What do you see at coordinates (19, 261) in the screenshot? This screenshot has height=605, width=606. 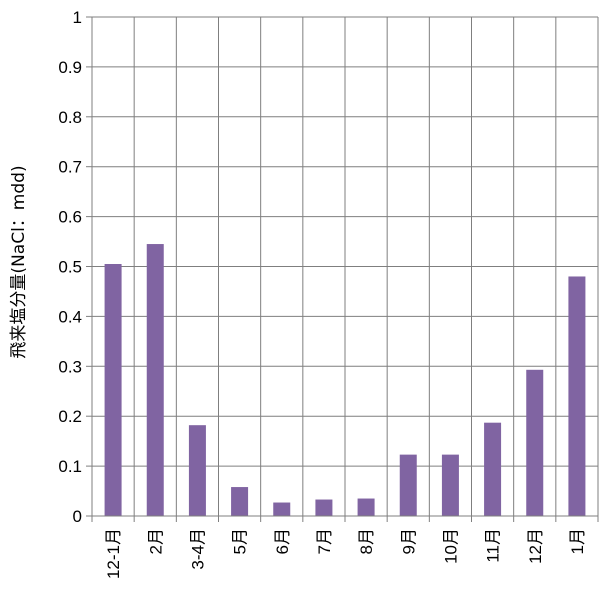 I see `y-axis-label: 飛来塩分量(NaCl：mdd)` at bounding box center [19, 261].